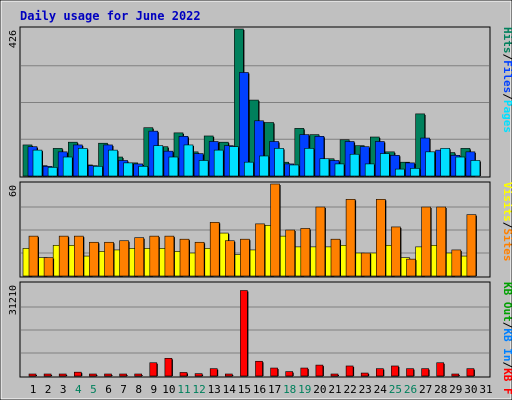 This screenshot has height=400, width=512. Describe the element at coordinates (198, 389) in the screenshot. I see `x-tick-label: 12` at that location.